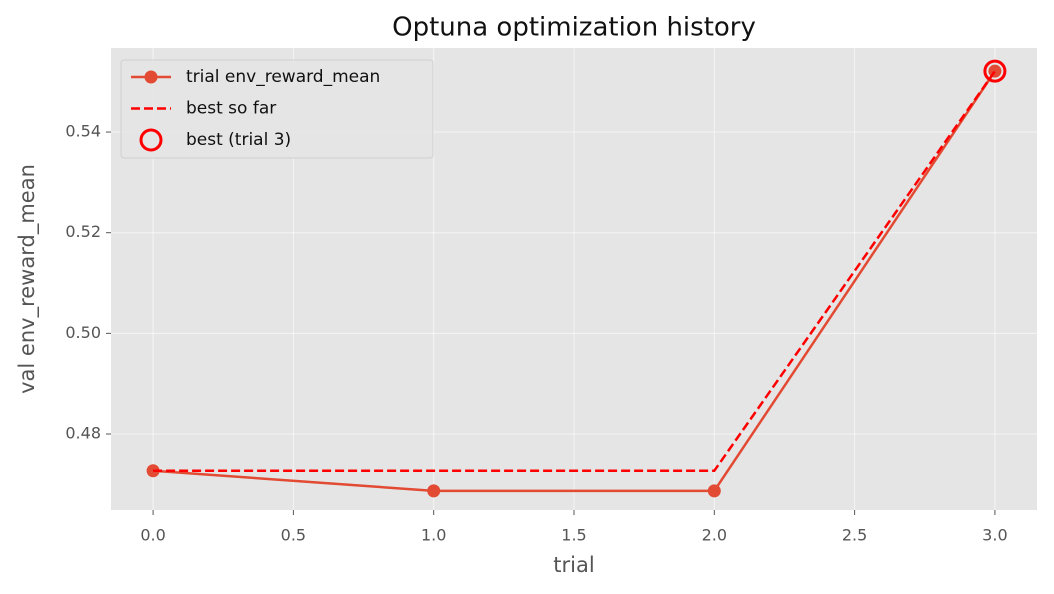  What do you see at coordinates (27, 279) in the screenshot?
I see `y-axis-label: val env_reward_mean` at bounding box center [27, 279].